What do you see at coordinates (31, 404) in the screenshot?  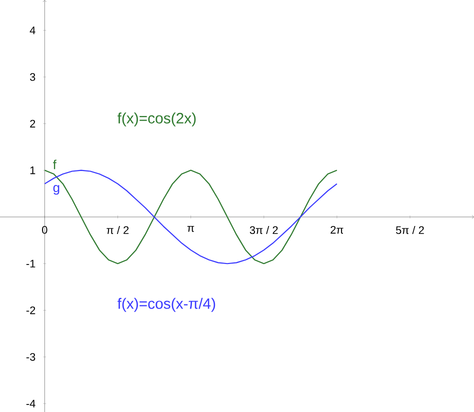 I see `y-tick-label: -4` at bounding box center [31, 404].